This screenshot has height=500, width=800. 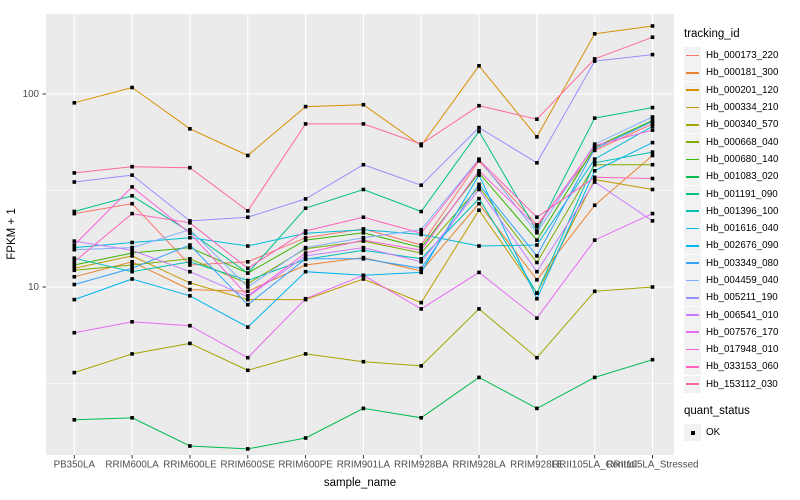 What do you see at coordinates (190, 465) in the screenshot?
I see `x-tick-label: RRIM600LE` at bounding box center [190, 465].